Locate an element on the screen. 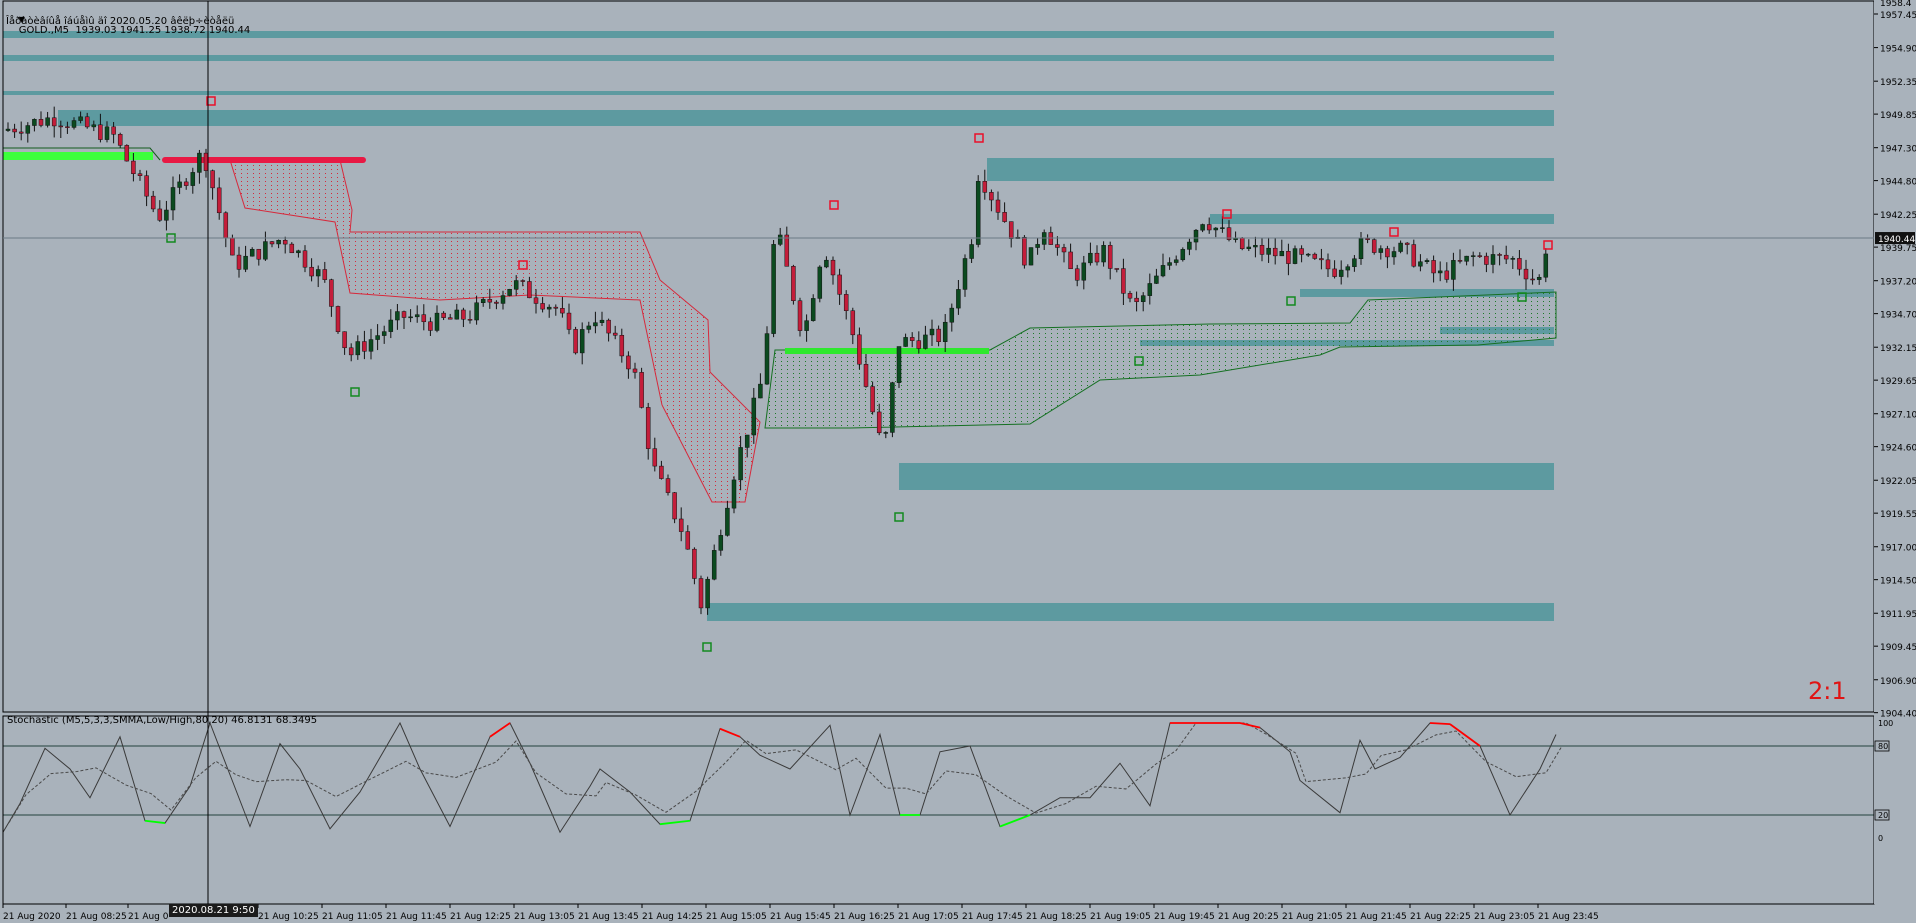  triangle-down-icon: ▼ is located at coordinates (21, 19).